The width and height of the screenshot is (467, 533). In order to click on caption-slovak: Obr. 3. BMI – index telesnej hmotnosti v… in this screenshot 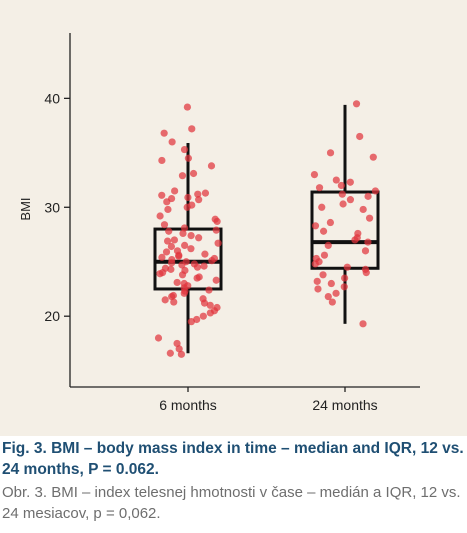, I will do `click(231, 503)`.